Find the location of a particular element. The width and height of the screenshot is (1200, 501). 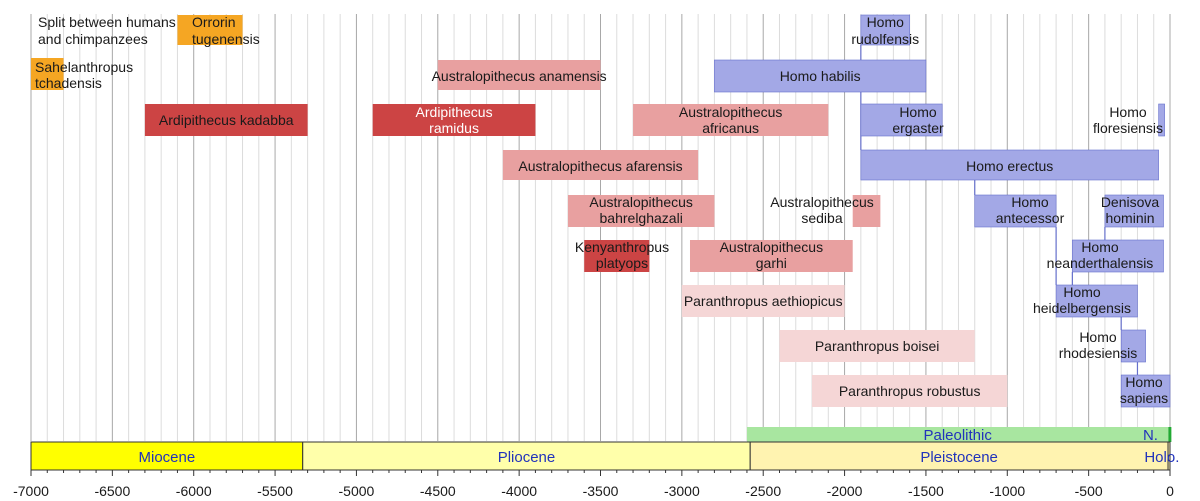

label-kenyanthropus-platyops: Kenyanthropus platyops is located at coordinates (622, 255).